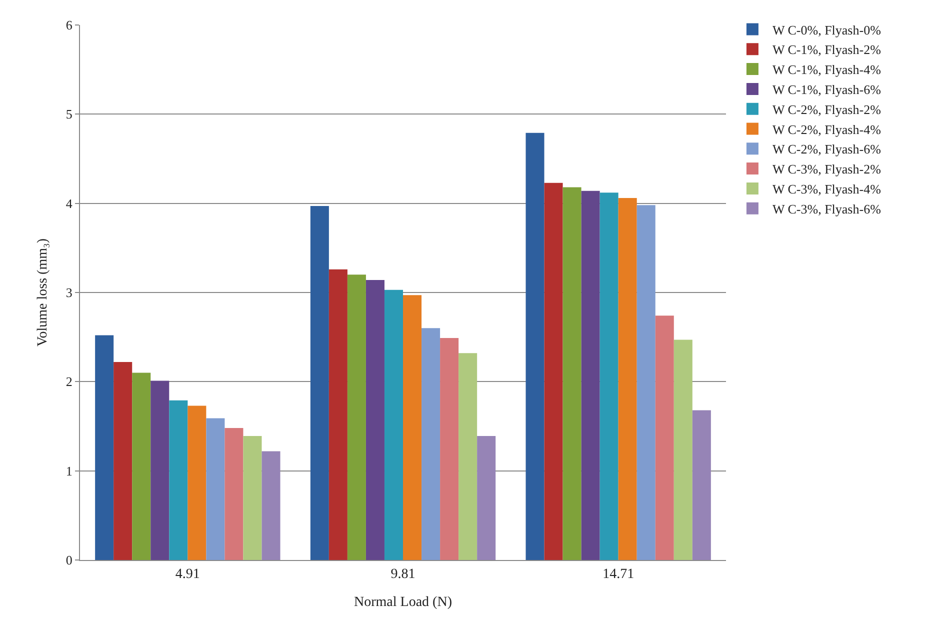 The height and width of the screenshot is (640, 926). I want to click on legend-label: W C-2%, Flyash-6%, so click(827, 149).